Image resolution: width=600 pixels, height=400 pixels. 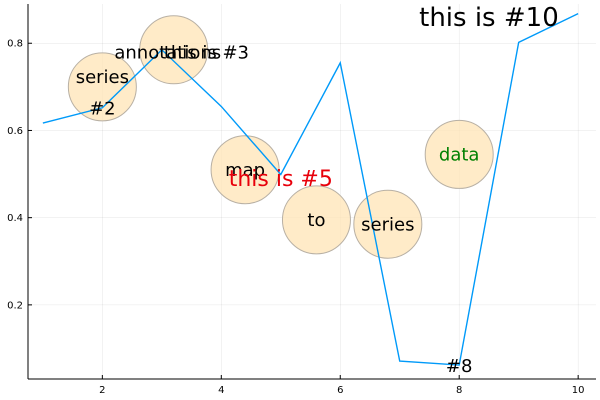 What do you see at coordinates (281, 179) in the screenshot?
I see `annotation-label: this is #5` at bounding box center [281, 179].